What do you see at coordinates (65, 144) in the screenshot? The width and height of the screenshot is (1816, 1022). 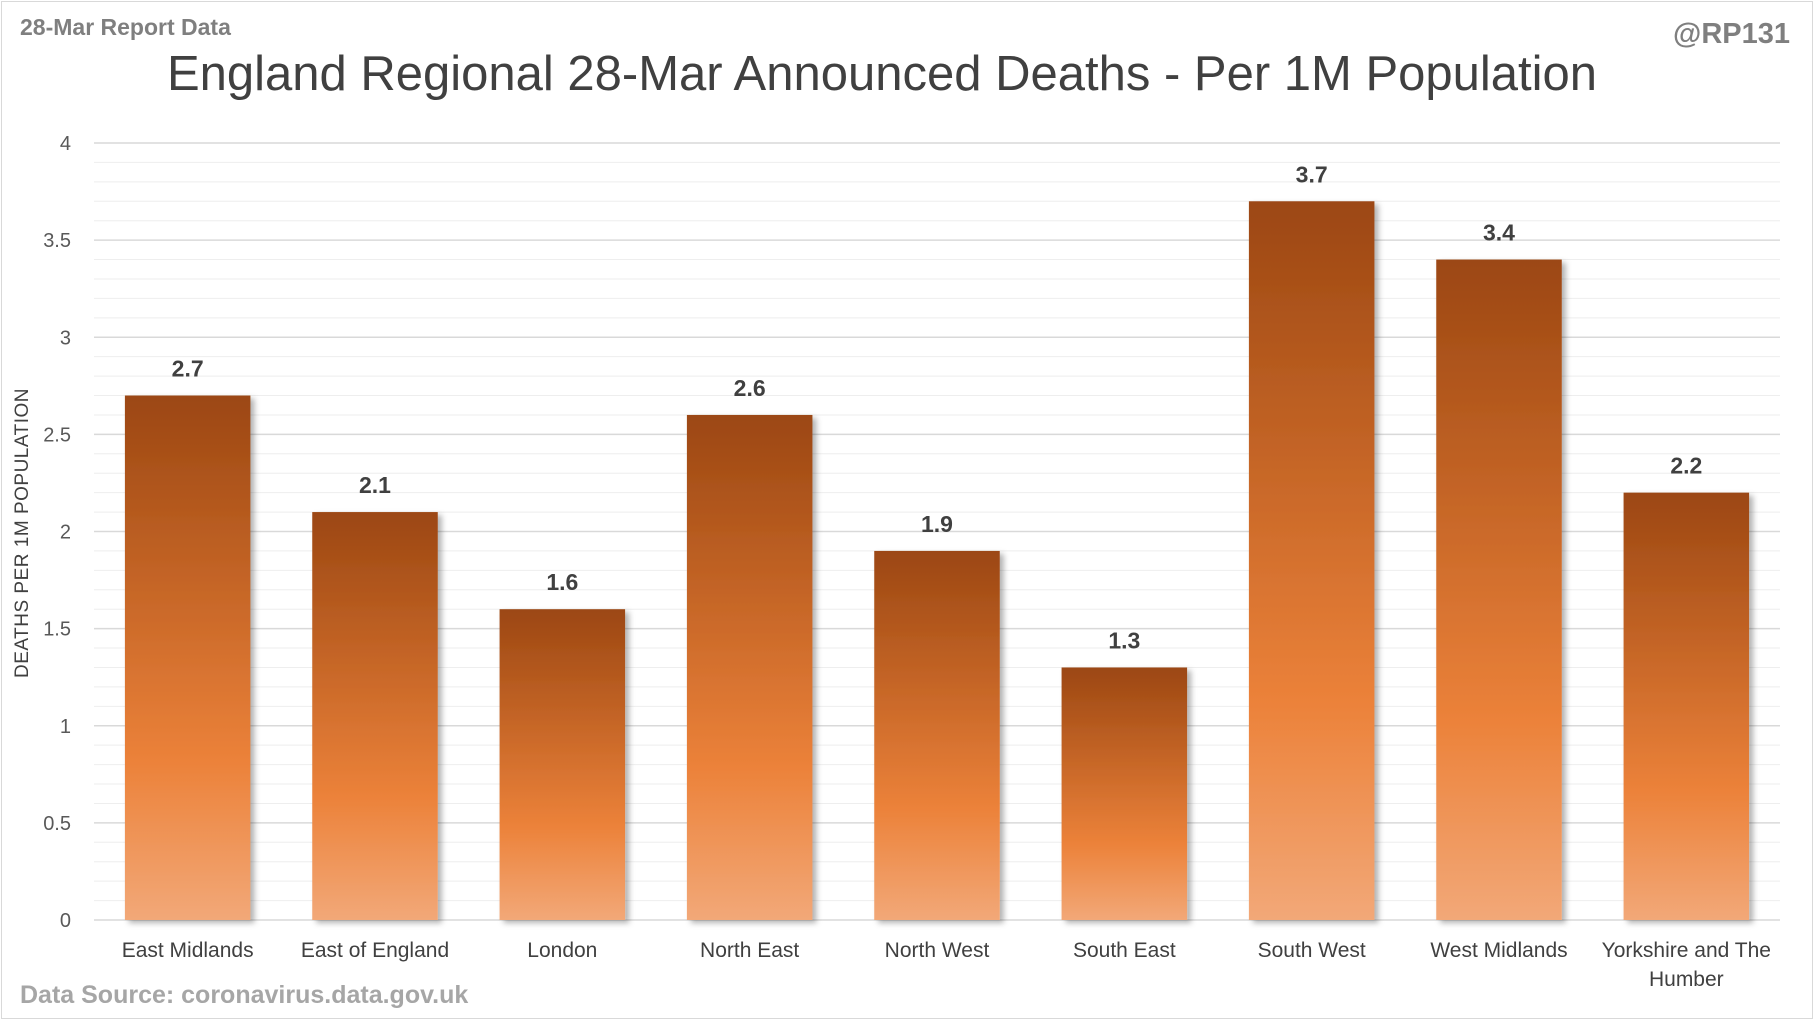 I see `y-tick-label: 4` at bounding box center [65, 144].